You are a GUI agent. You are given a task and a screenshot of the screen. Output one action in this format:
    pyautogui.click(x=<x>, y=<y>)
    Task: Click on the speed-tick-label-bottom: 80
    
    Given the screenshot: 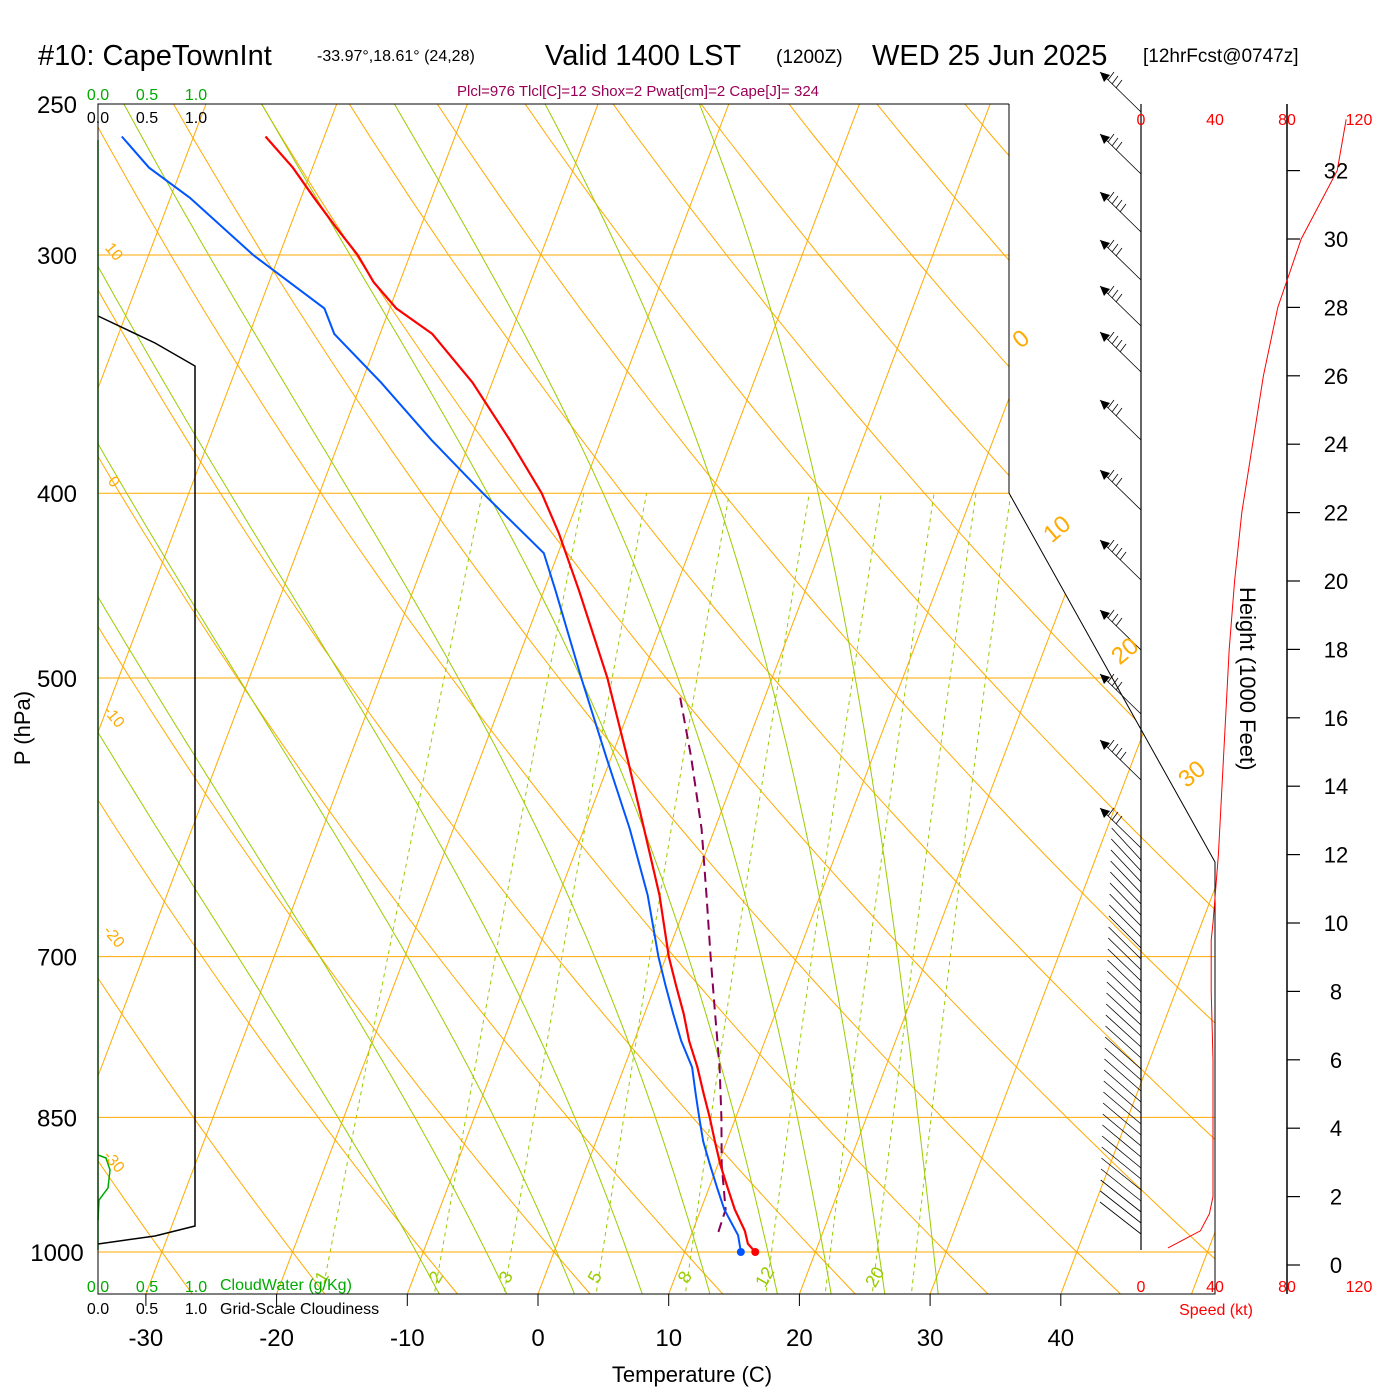 What is the action you would take?
    pyautogui.click(x=1287, y=1287)
    